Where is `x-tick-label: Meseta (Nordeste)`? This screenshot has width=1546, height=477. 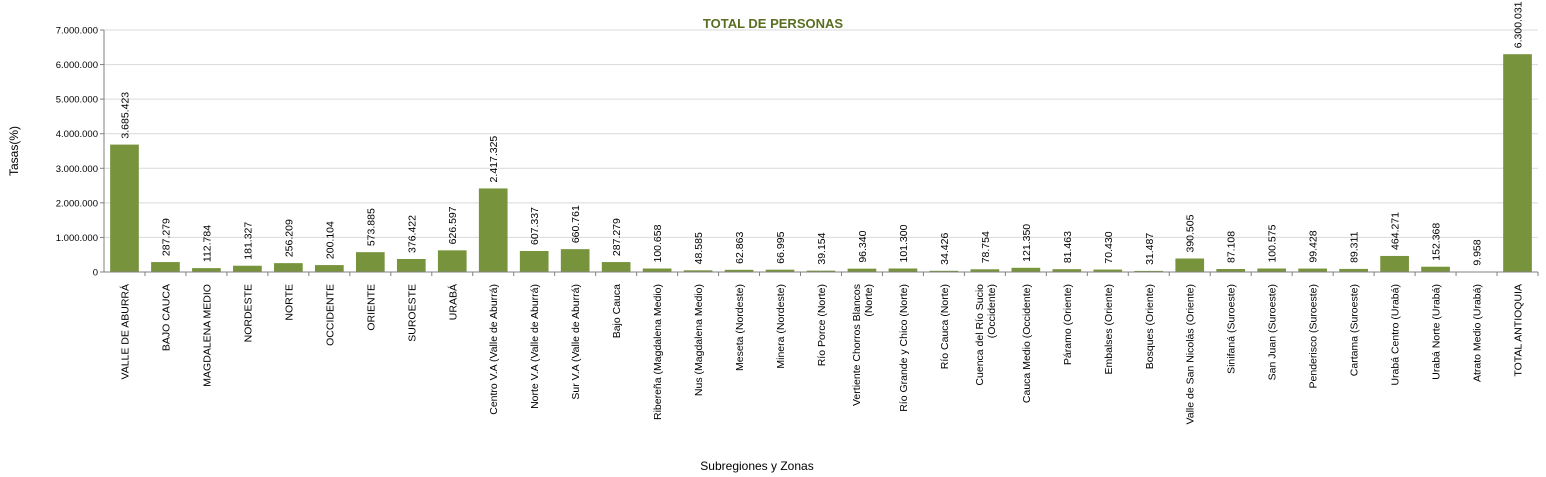
x-tick-label: Meseta (Nordeste) is located at coordinates (740, 327).